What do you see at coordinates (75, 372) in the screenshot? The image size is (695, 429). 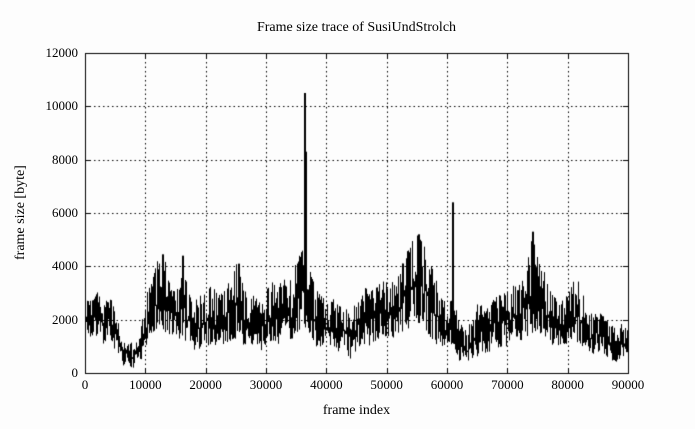 I see `y-tick-label: 0` at bounding box center [75, 372].